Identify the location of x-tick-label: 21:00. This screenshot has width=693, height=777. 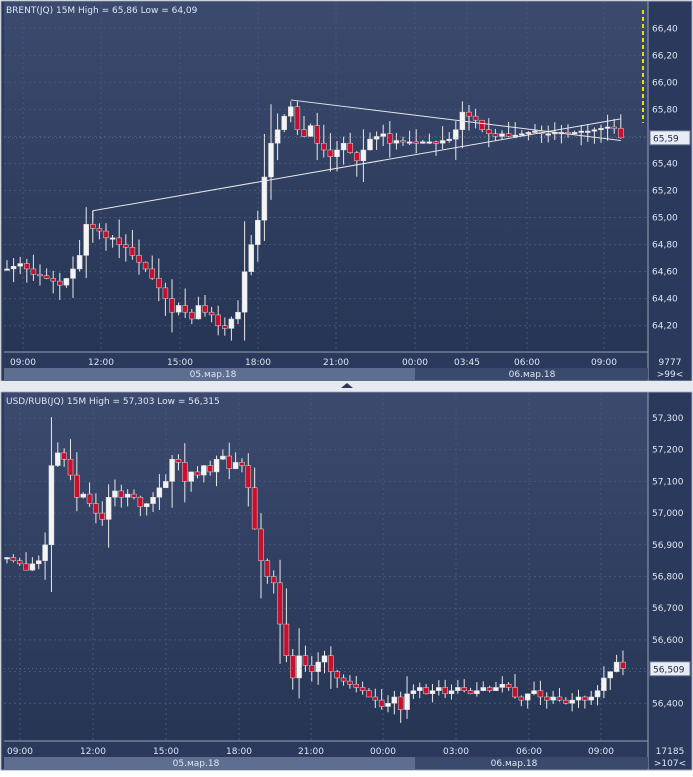
(336, 363).